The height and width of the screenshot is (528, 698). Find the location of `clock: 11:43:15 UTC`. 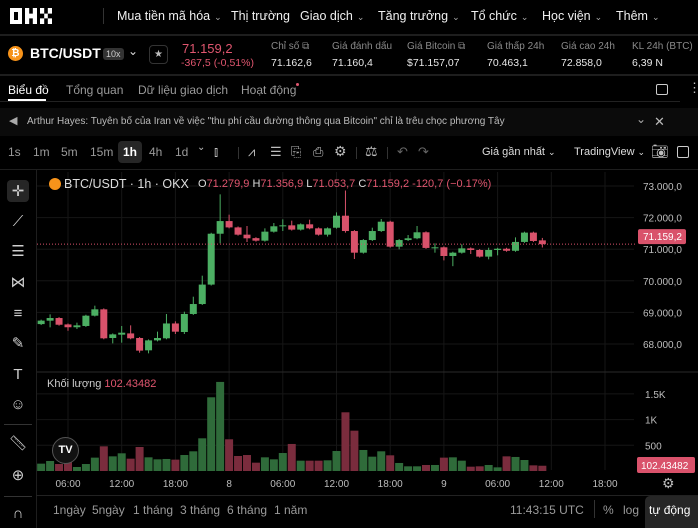

clock: 11:43:15 UTC is located at coordinates (547, 510).